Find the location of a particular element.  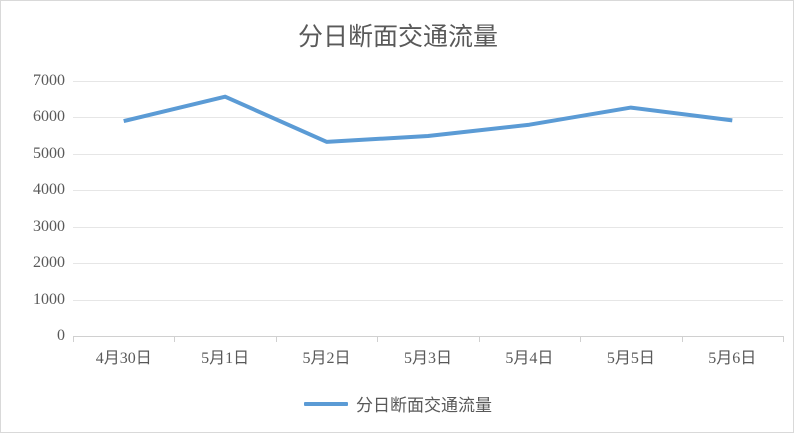

series-line-分日断面交通流量 is located at coordinates (428, 119).